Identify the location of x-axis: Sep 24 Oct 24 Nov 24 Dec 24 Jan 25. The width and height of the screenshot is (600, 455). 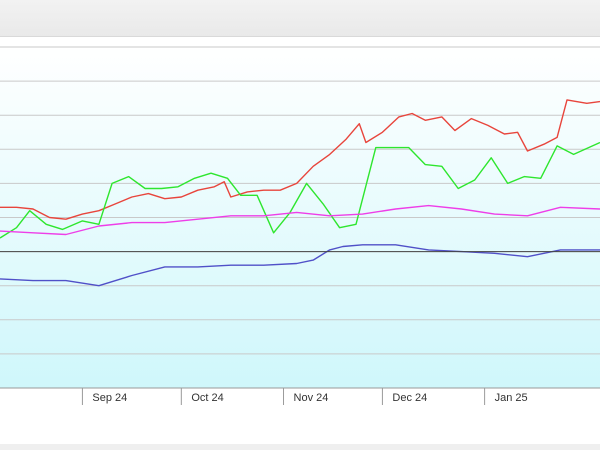
(300, 396).